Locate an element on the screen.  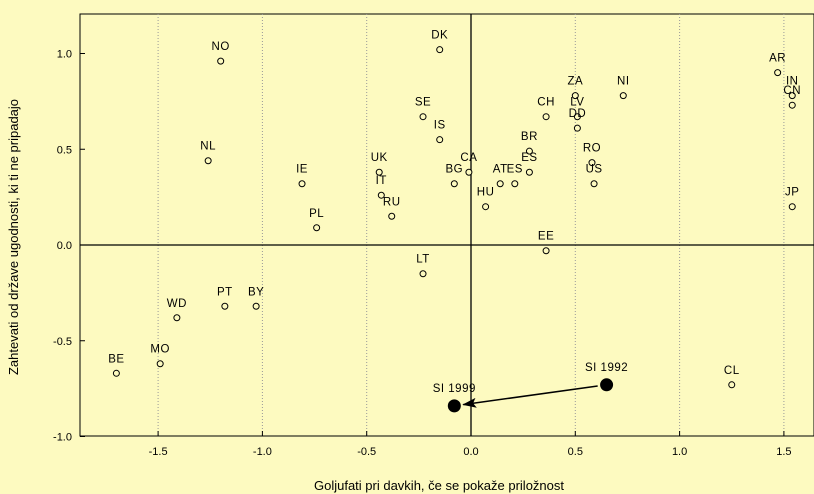
point-label: BE is located at coordinates (116, 359).